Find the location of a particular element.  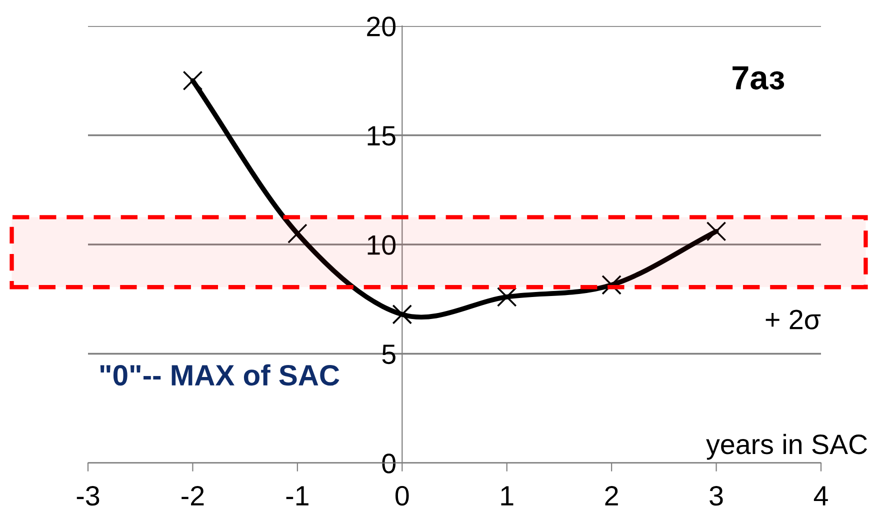

x-tick-label: -3 is located at coordinates (88, 496).